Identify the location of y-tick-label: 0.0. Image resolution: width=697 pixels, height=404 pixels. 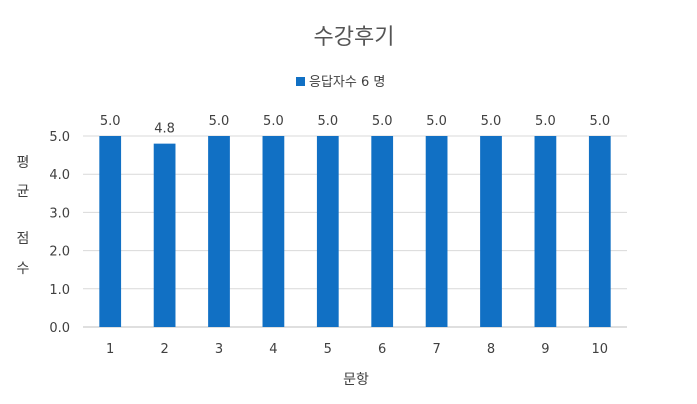
(59, 328).